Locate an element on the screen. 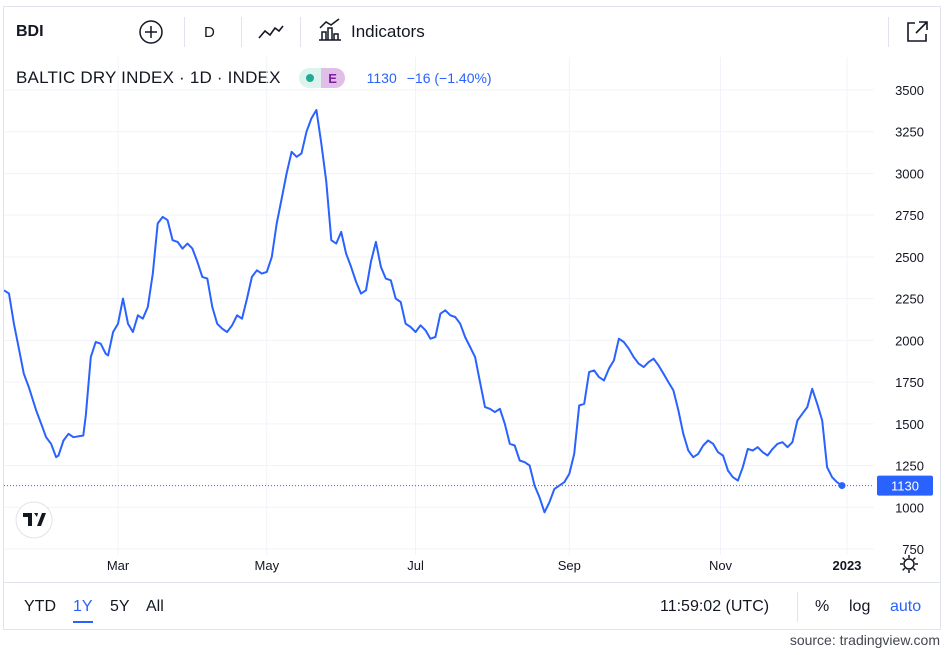 The height and width of the screenshot is (655, 946). range-all: All is located at coordinates (155, 606).